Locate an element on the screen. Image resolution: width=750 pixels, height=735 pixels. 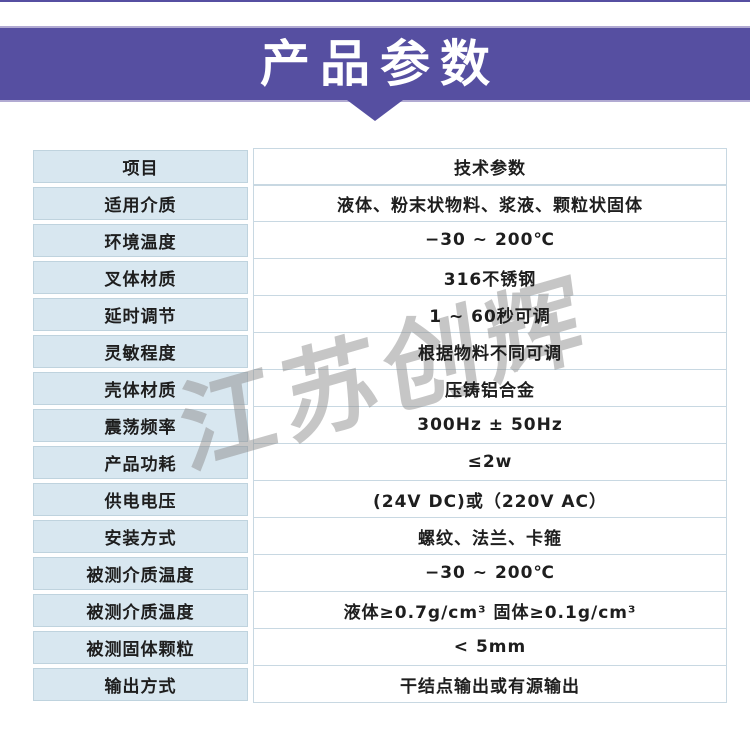
spec-value-cell: 干结点输出或有源输出 is located at coordinates (490, 684).